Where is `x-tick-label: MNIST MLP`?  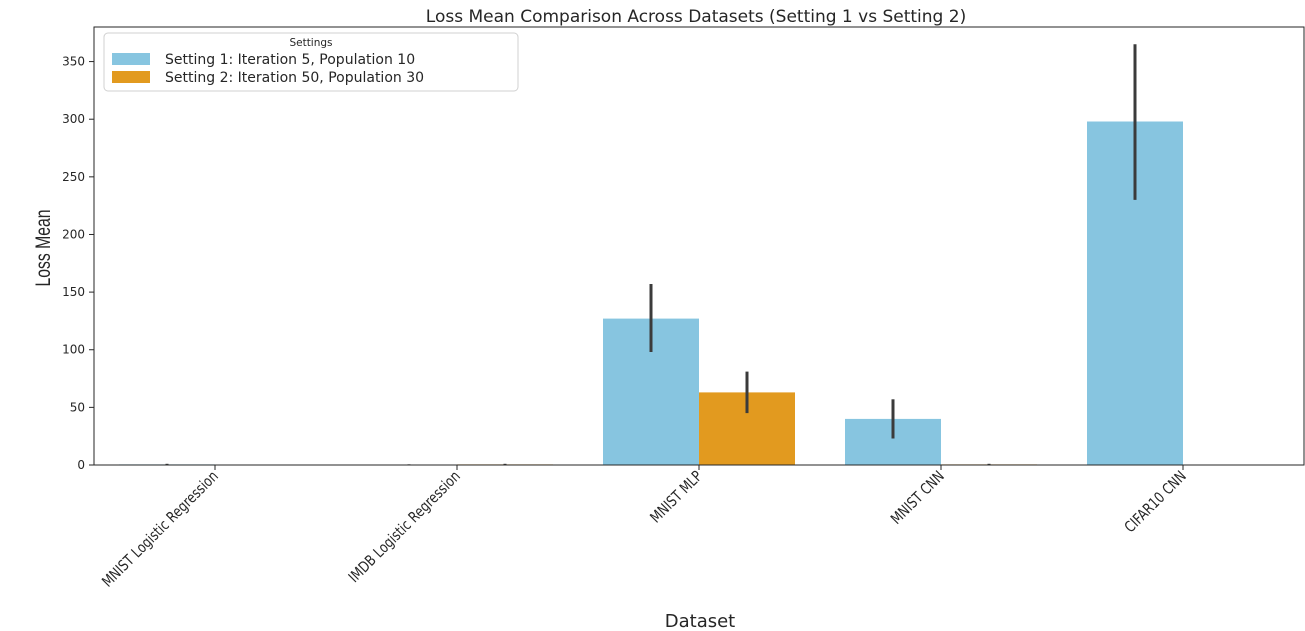 x-tick-label: MNIST MLP is located at coordinates (676, 497).